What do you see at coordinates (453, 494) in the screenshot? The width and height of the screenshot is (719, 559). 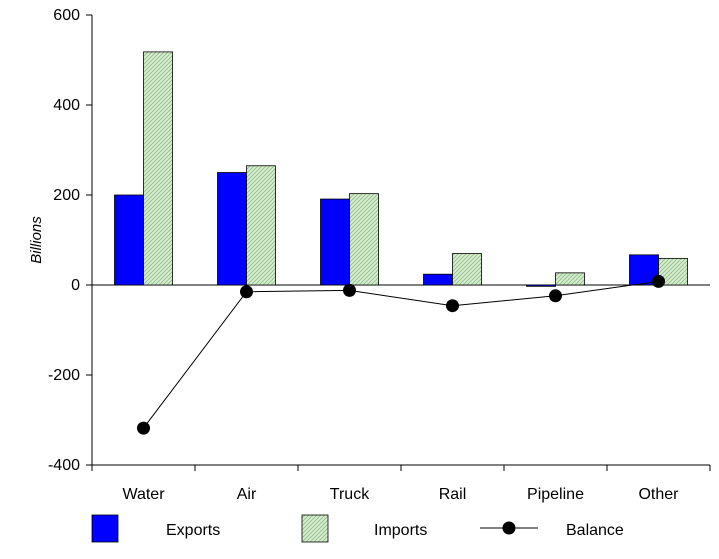 I see `x-tick-label: Rail` at bounding box center [453, 494].